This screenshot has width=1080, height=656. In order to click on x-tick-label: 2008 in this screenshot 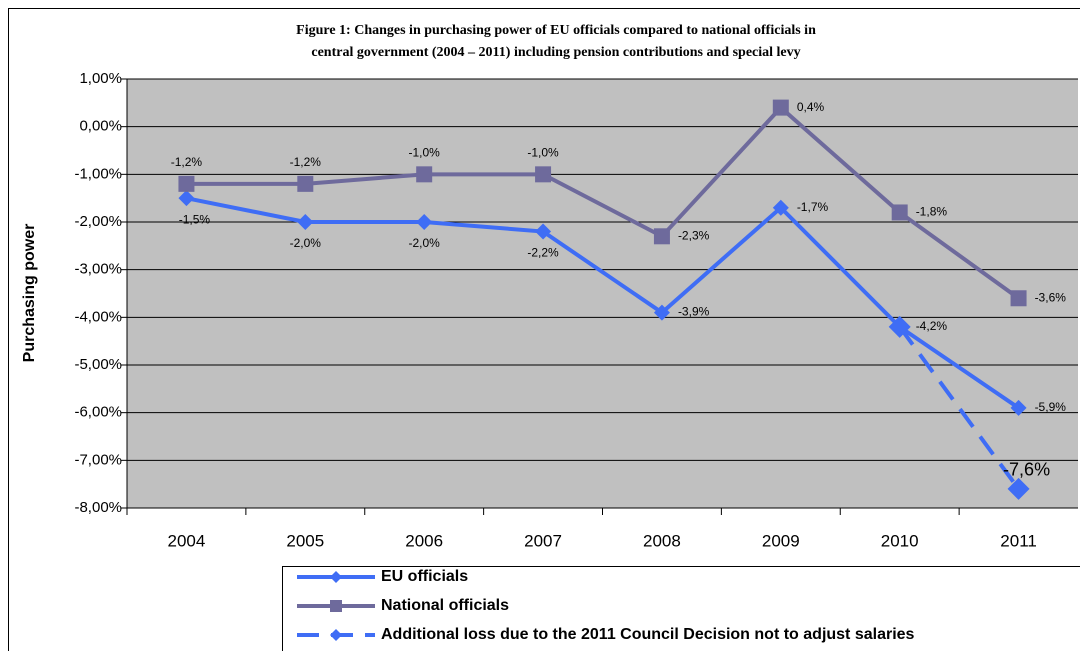, I will do `click(662, 540)`.